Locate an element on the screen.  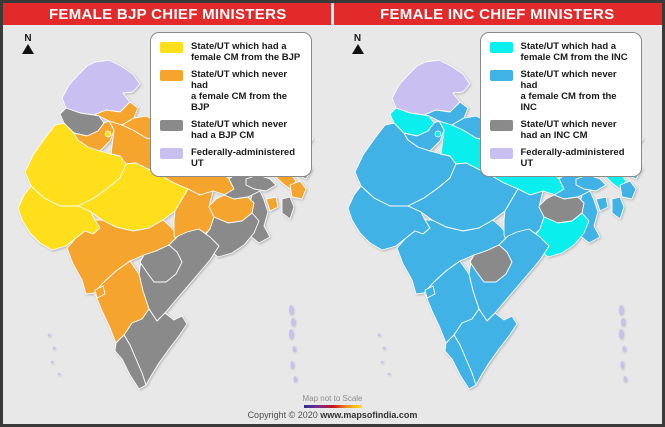
copyright: Copyright © 2020 www.mapsofindia.com is located at coordinates (332, 415).